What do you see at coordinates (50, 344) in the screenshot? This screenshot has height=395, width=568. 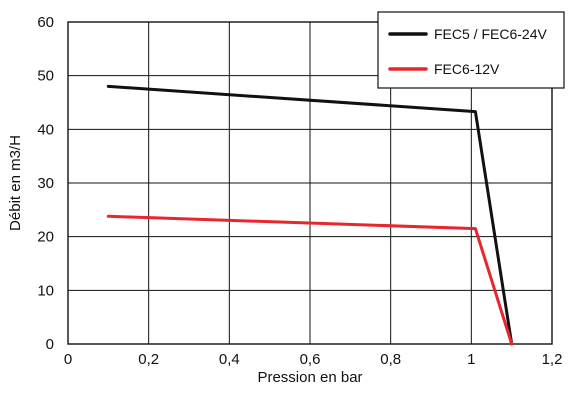 I see `y-tick-label: 0` at bounding box center [50, 344].